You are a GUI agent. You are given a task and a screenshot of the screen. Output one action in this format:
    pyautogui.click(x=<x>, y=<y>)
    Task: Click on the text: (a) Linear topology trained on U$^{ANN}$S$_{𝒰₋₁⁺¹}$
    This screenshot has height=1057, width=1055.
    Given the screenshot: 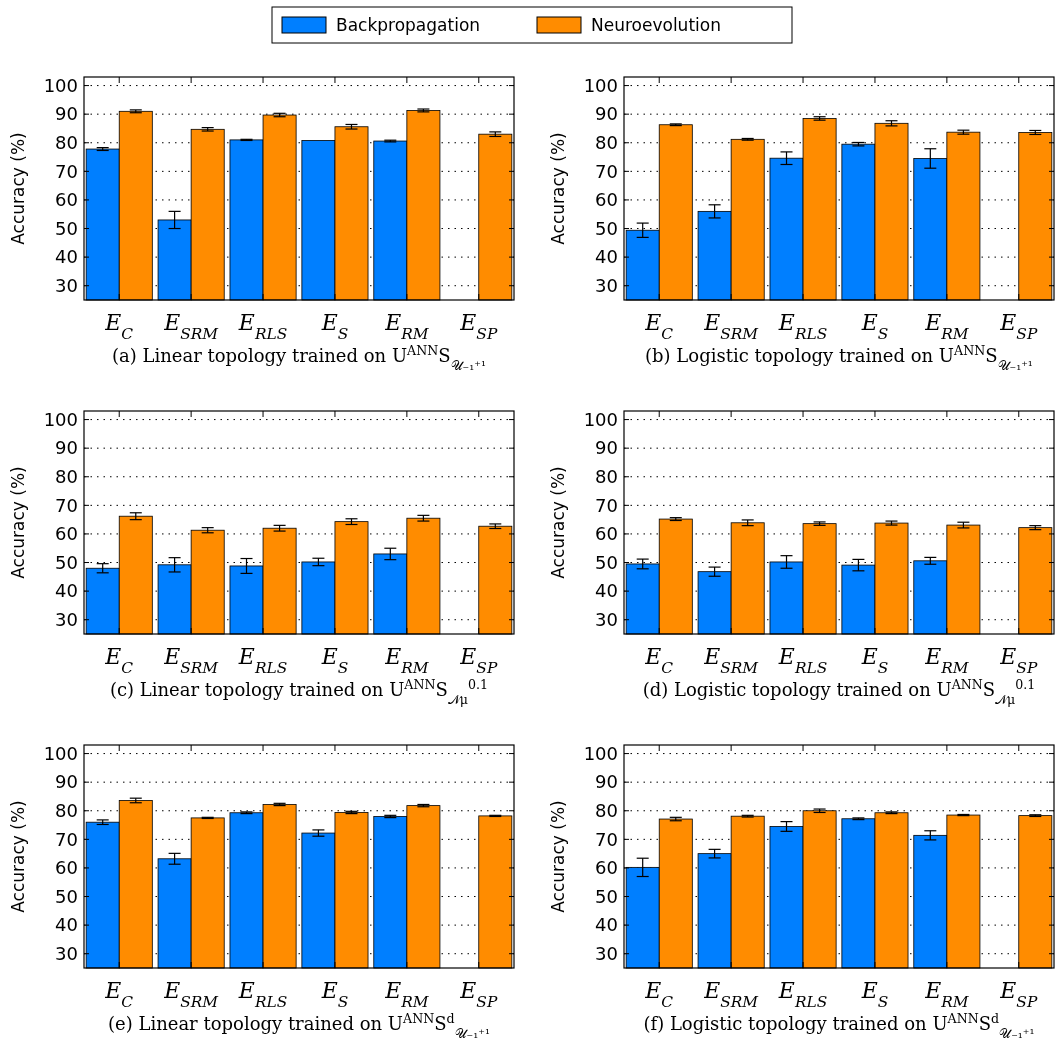 What is the action you would take?
    pyautogui.click(x=299, y=357)
    